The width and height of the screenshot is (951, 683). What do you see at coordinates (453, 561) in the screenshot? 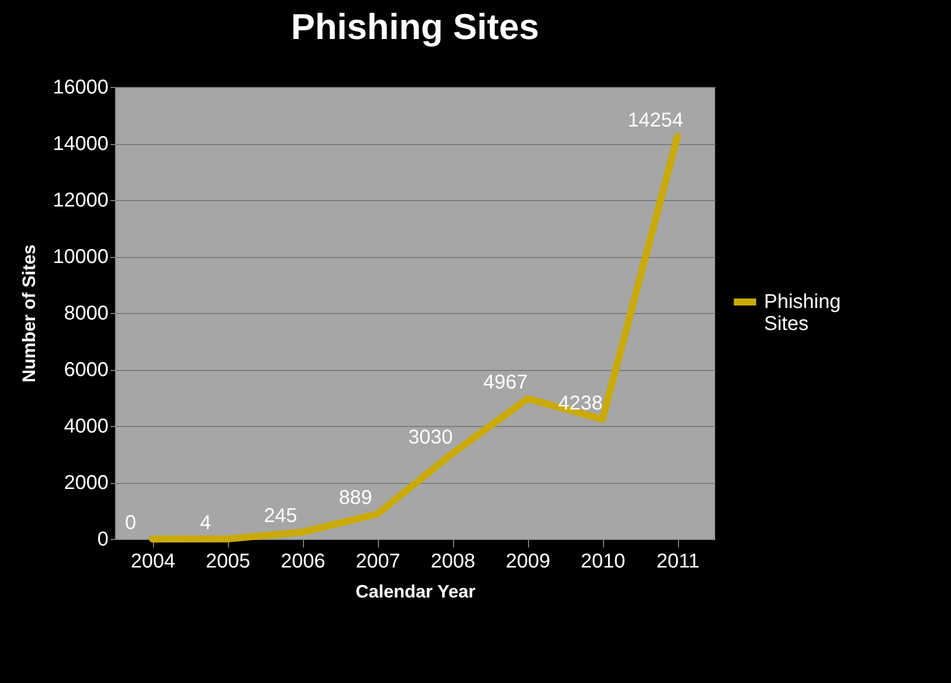
I see `x-tick-label: 2008` at bounding box center [453, 561].